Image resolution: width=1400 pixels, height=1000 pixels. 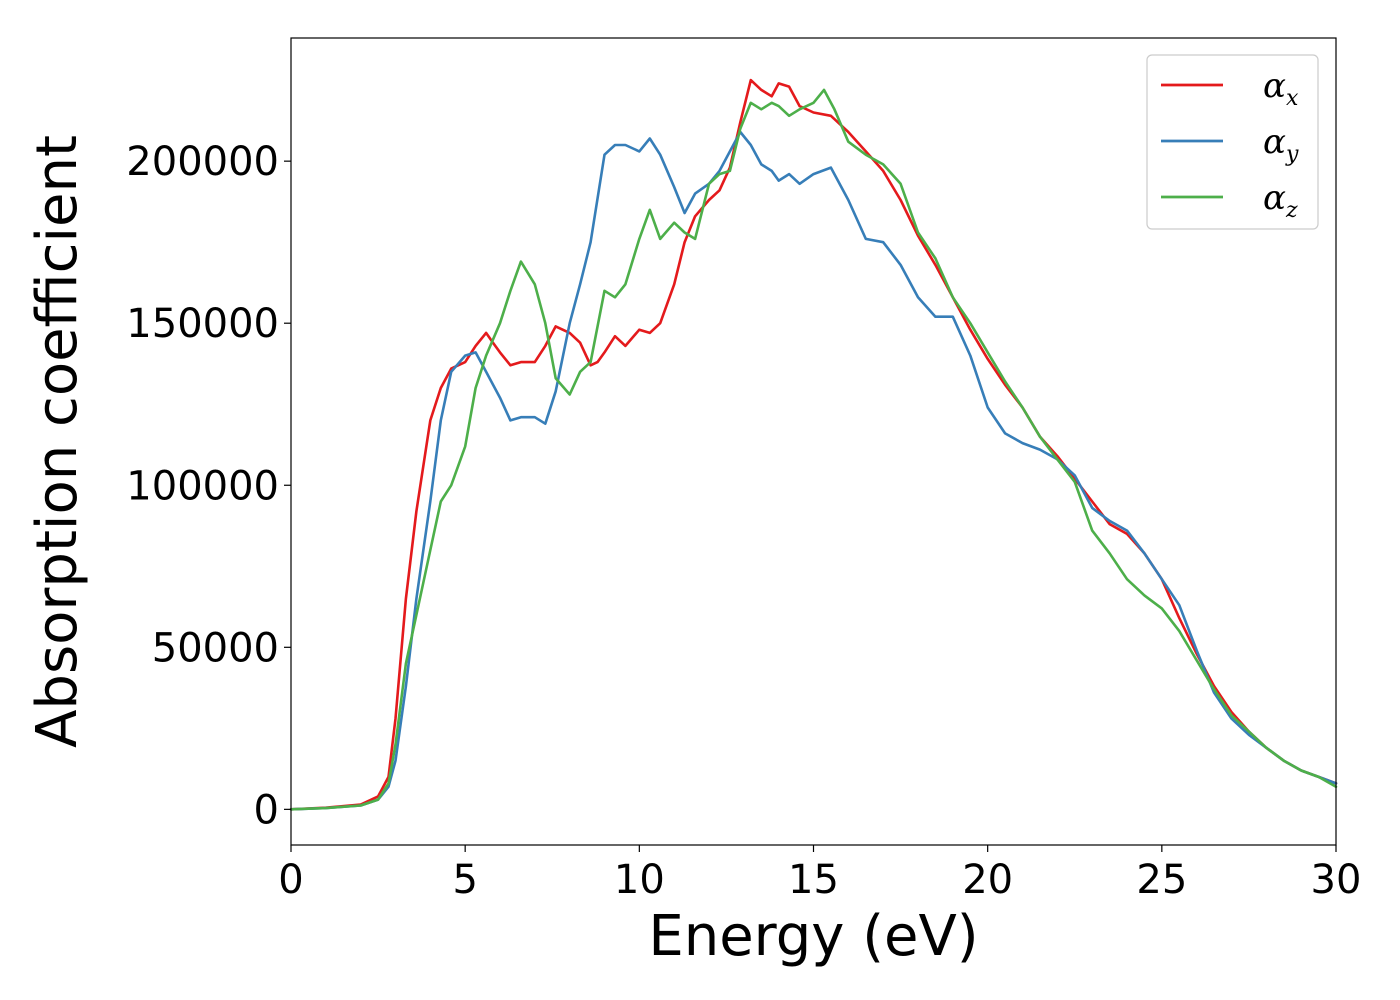 What do you see at coordinates (813, 936) in the screenshot?
I see `x-axis-title: Energy (eV)` at bounding box center [813, 936].